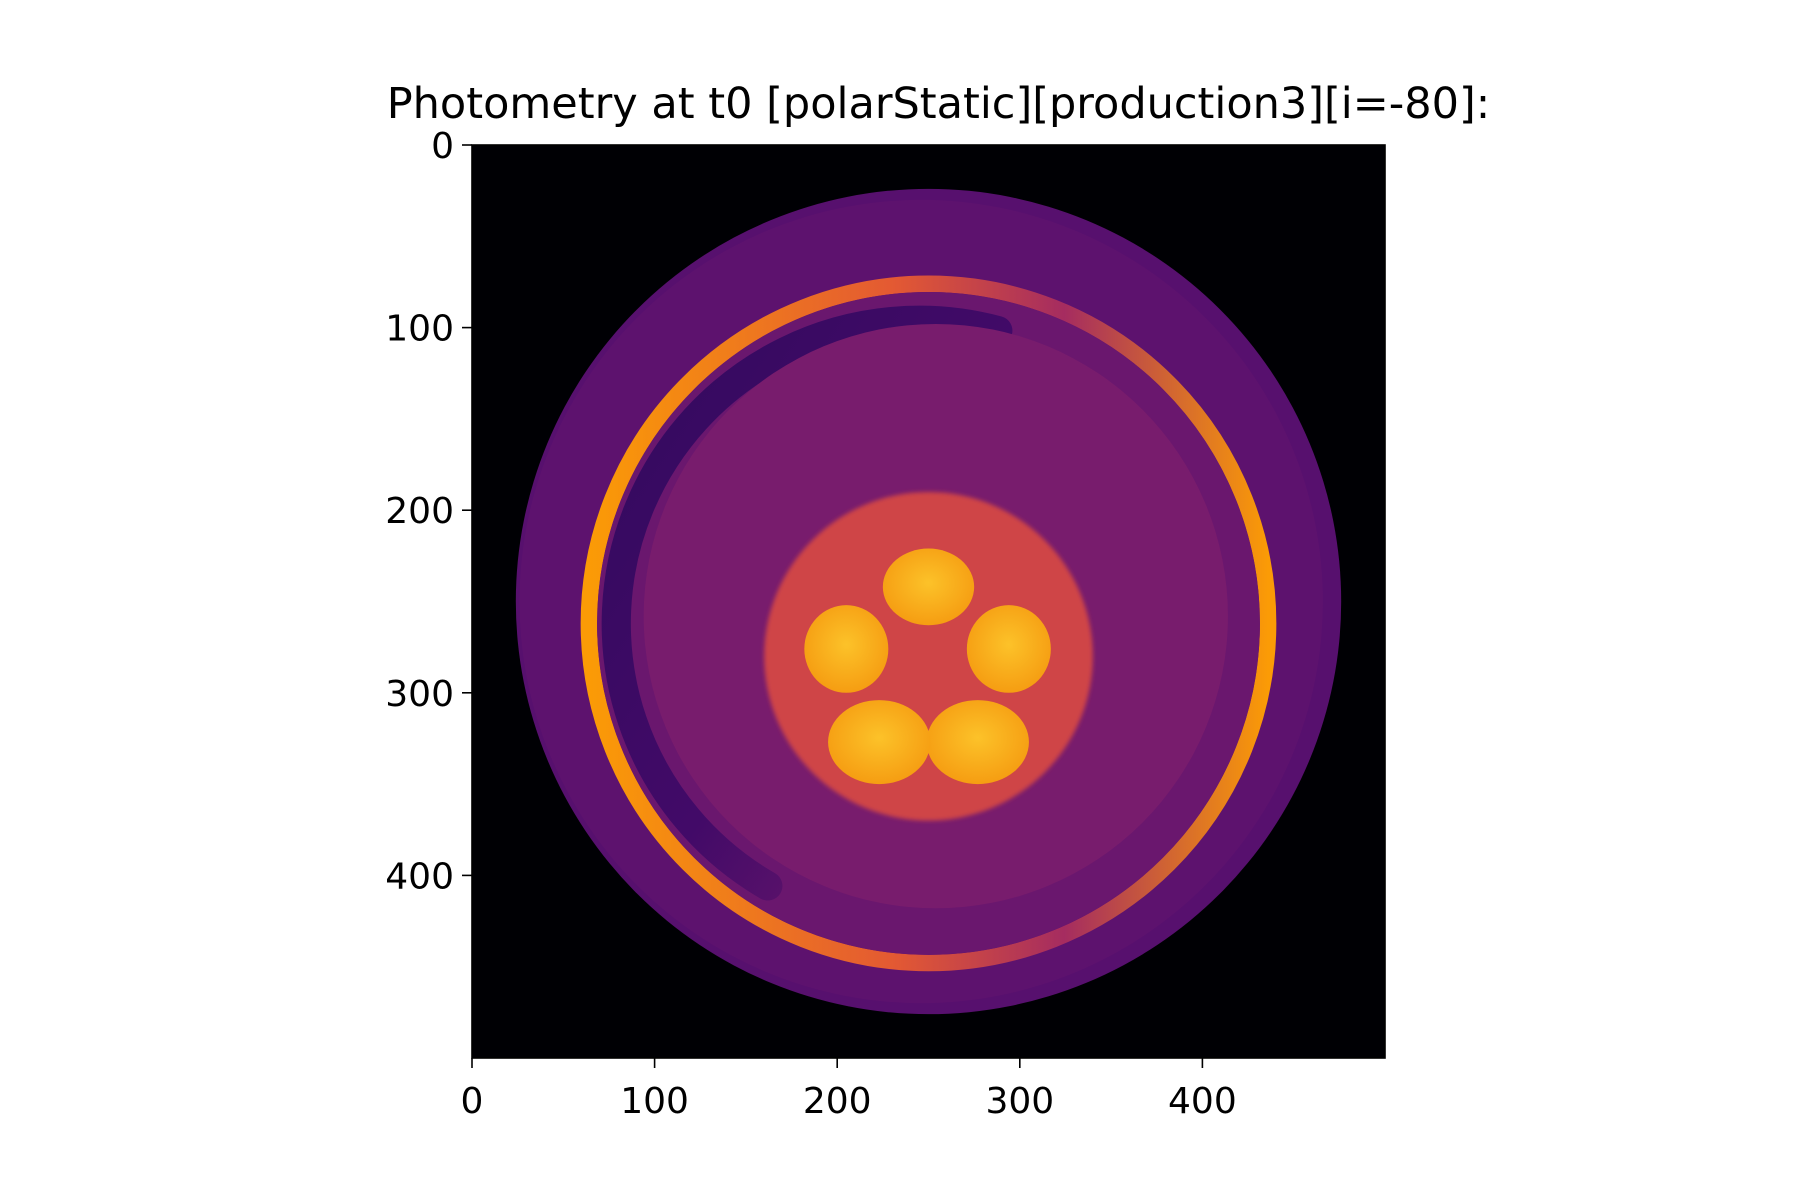 This screenshot has width=1800, height=1200. Describe the element at coordinates (419, 511) in the screenshot. I see `y-tick-label: 200` at that location.